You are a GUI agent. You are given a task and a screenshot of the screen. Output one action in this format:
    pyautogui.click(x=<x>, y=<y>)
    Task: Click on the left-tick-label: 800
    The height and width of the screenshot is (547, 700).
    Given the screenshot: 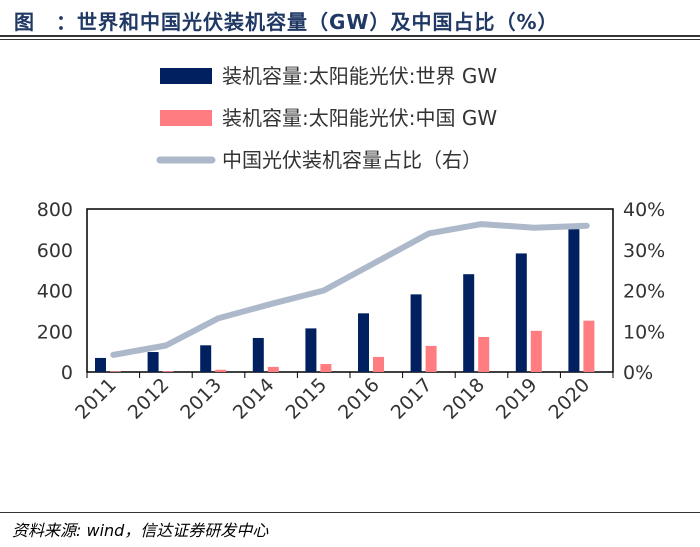 What is the action you would take?
    pyautogui.click(x=55, y=210)
    